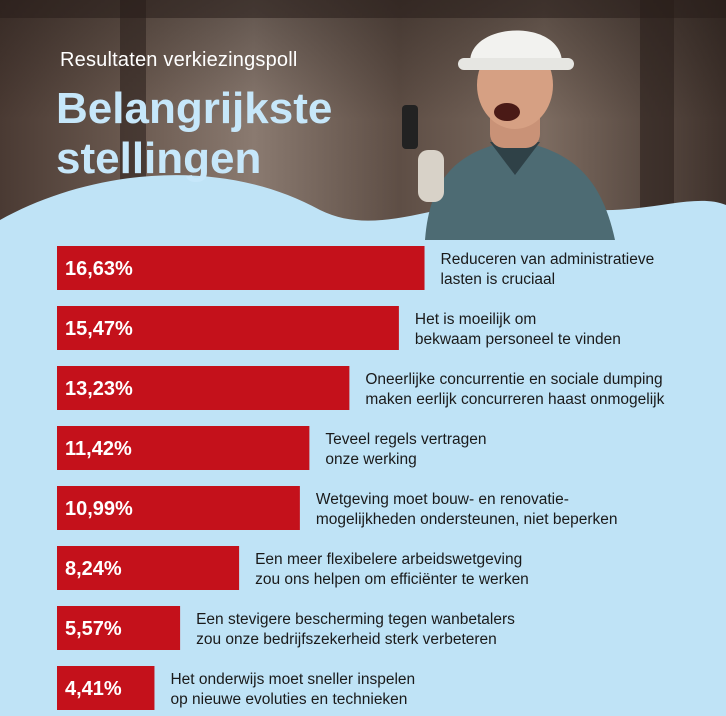  Describe the element at coordinates (179, 60) in the screenshot. I see `supertitle: Resultaten verkiezingspoll` at that location.